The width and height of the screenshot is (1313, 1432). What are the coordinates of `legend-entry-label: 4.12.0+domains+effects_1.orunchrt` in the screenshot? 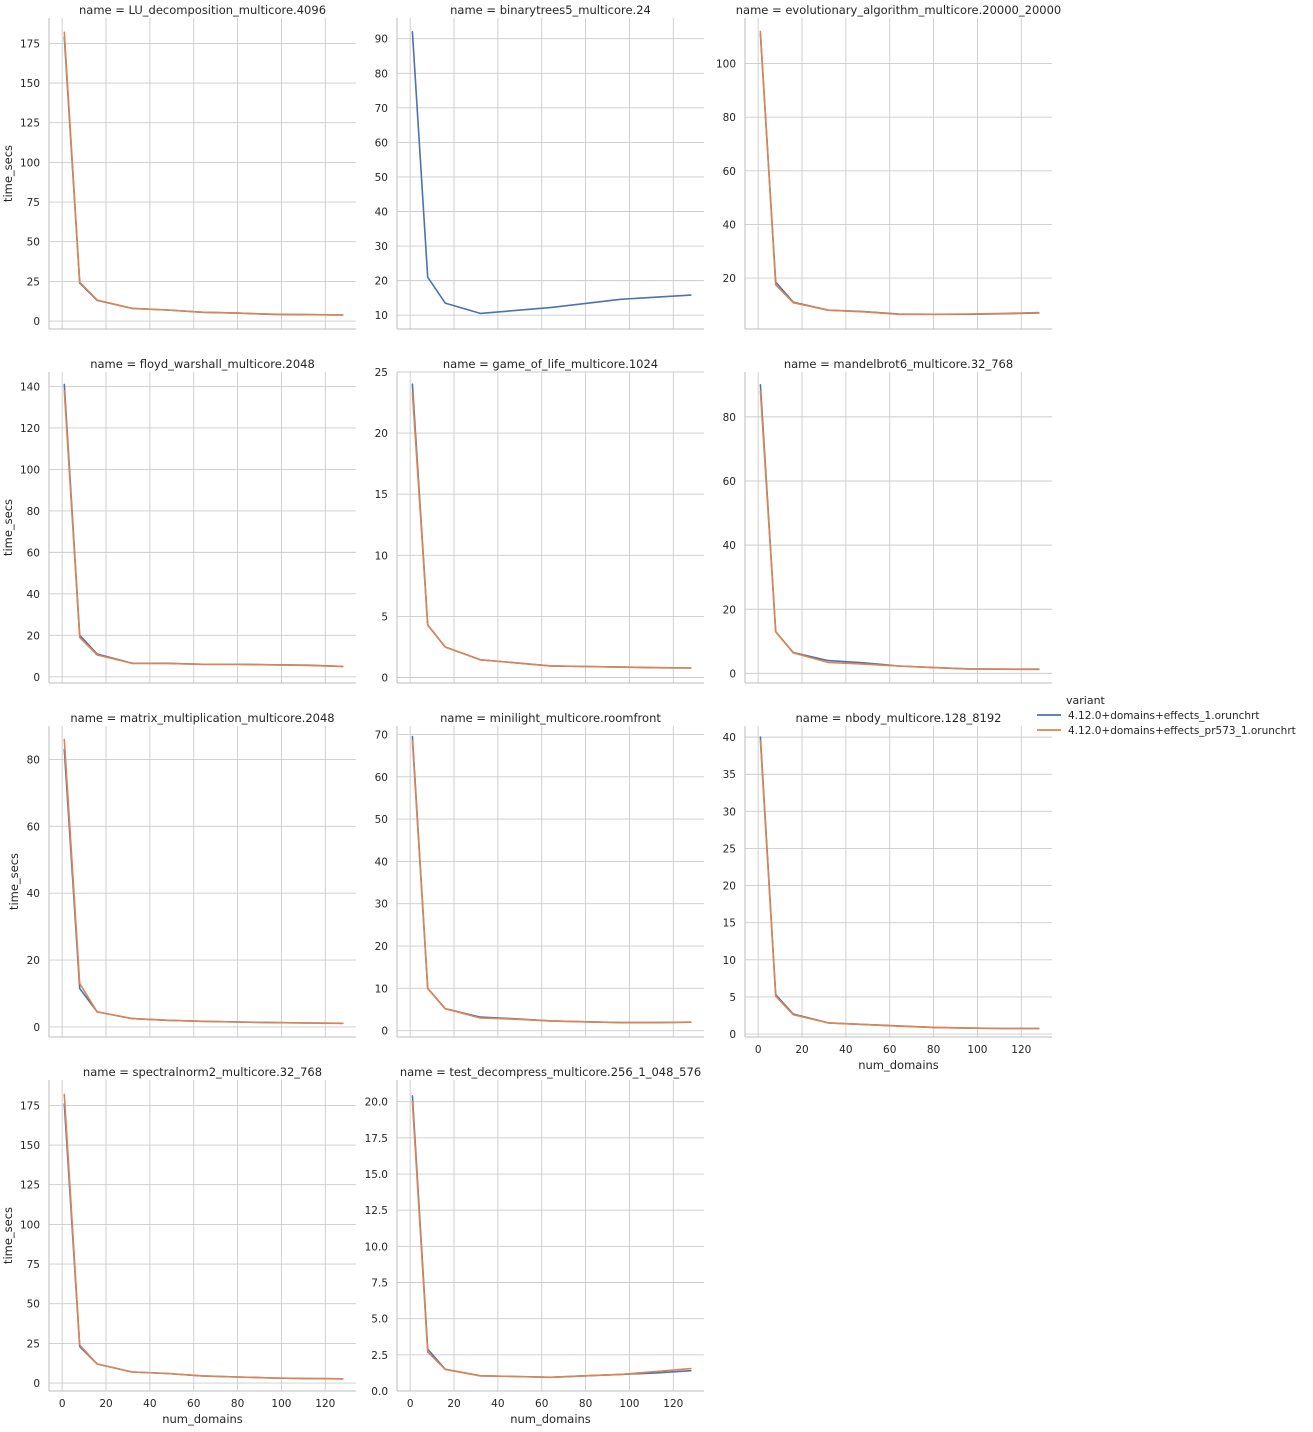 It's located at (1163, 716).